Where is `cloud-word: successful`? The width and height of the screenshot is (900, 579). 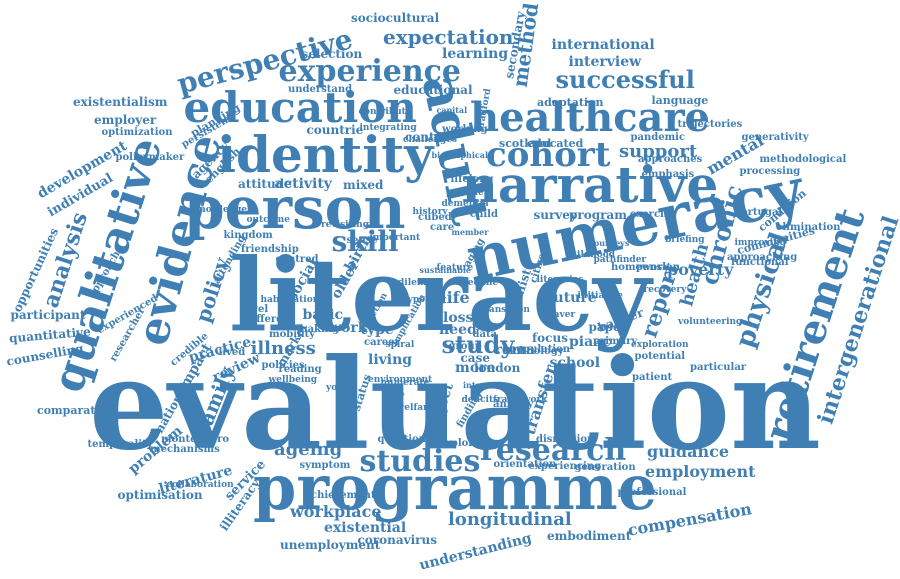
cloud-word: successful is located at coordinates (625, 79).